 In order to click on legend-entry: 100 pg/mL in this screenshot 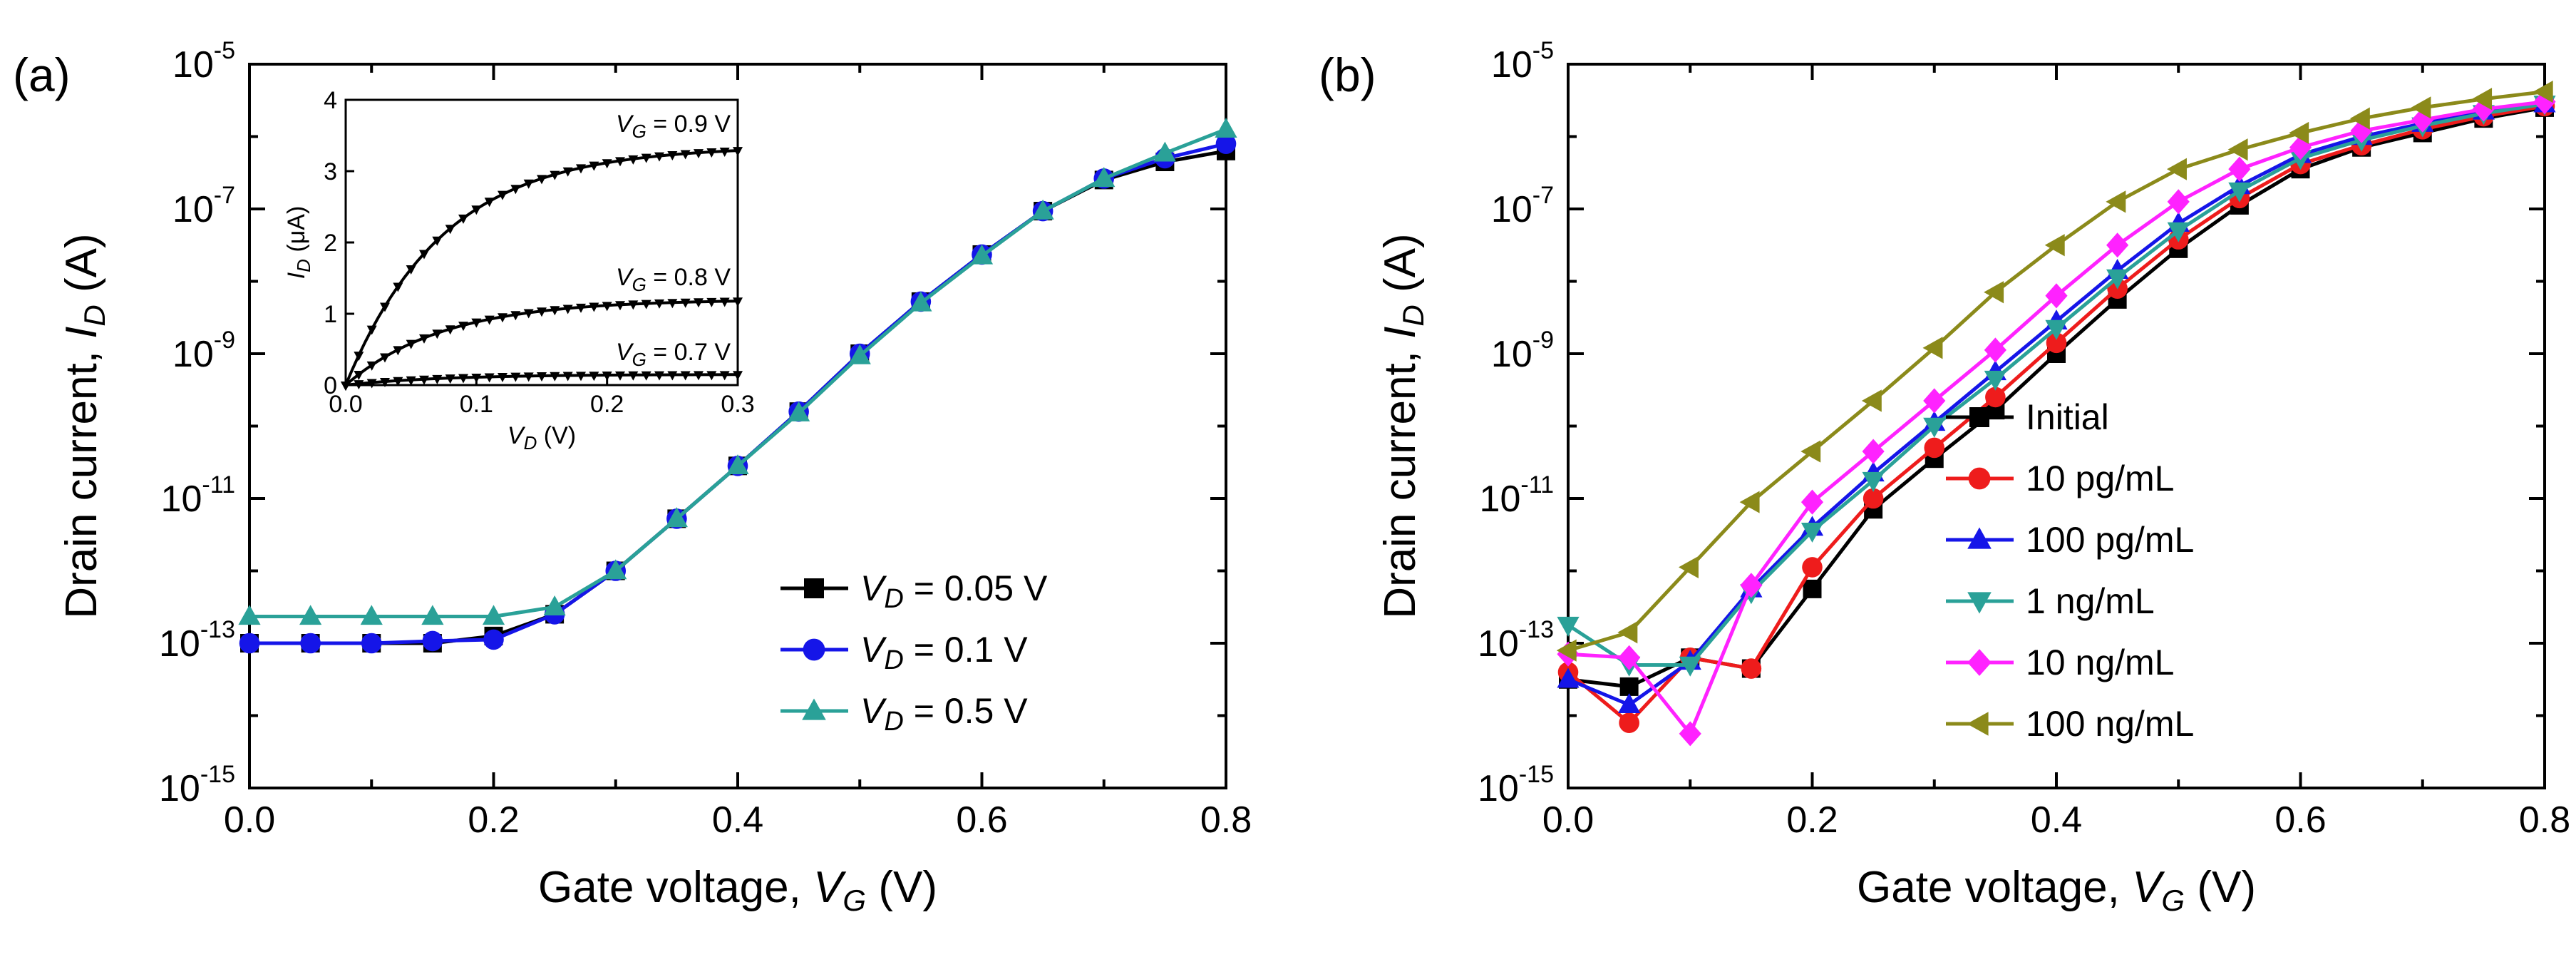, I will do `click(2110, 540)`.